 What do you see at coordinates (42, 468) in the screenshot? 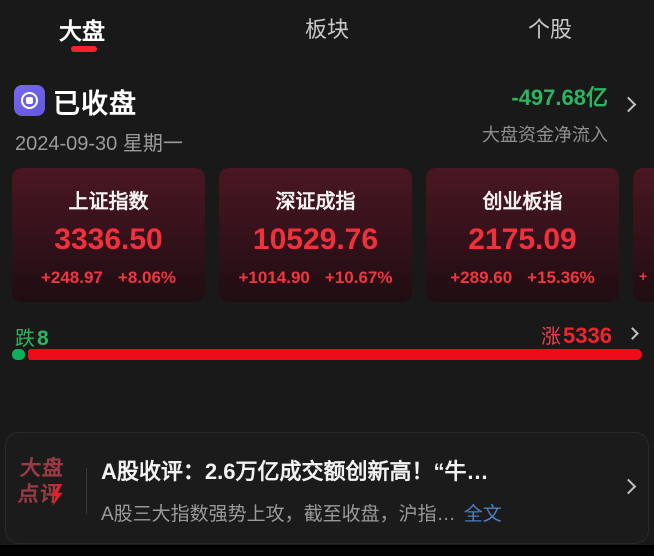
I see `logo-line-1: 大盘` at bounding box center [42, 468].